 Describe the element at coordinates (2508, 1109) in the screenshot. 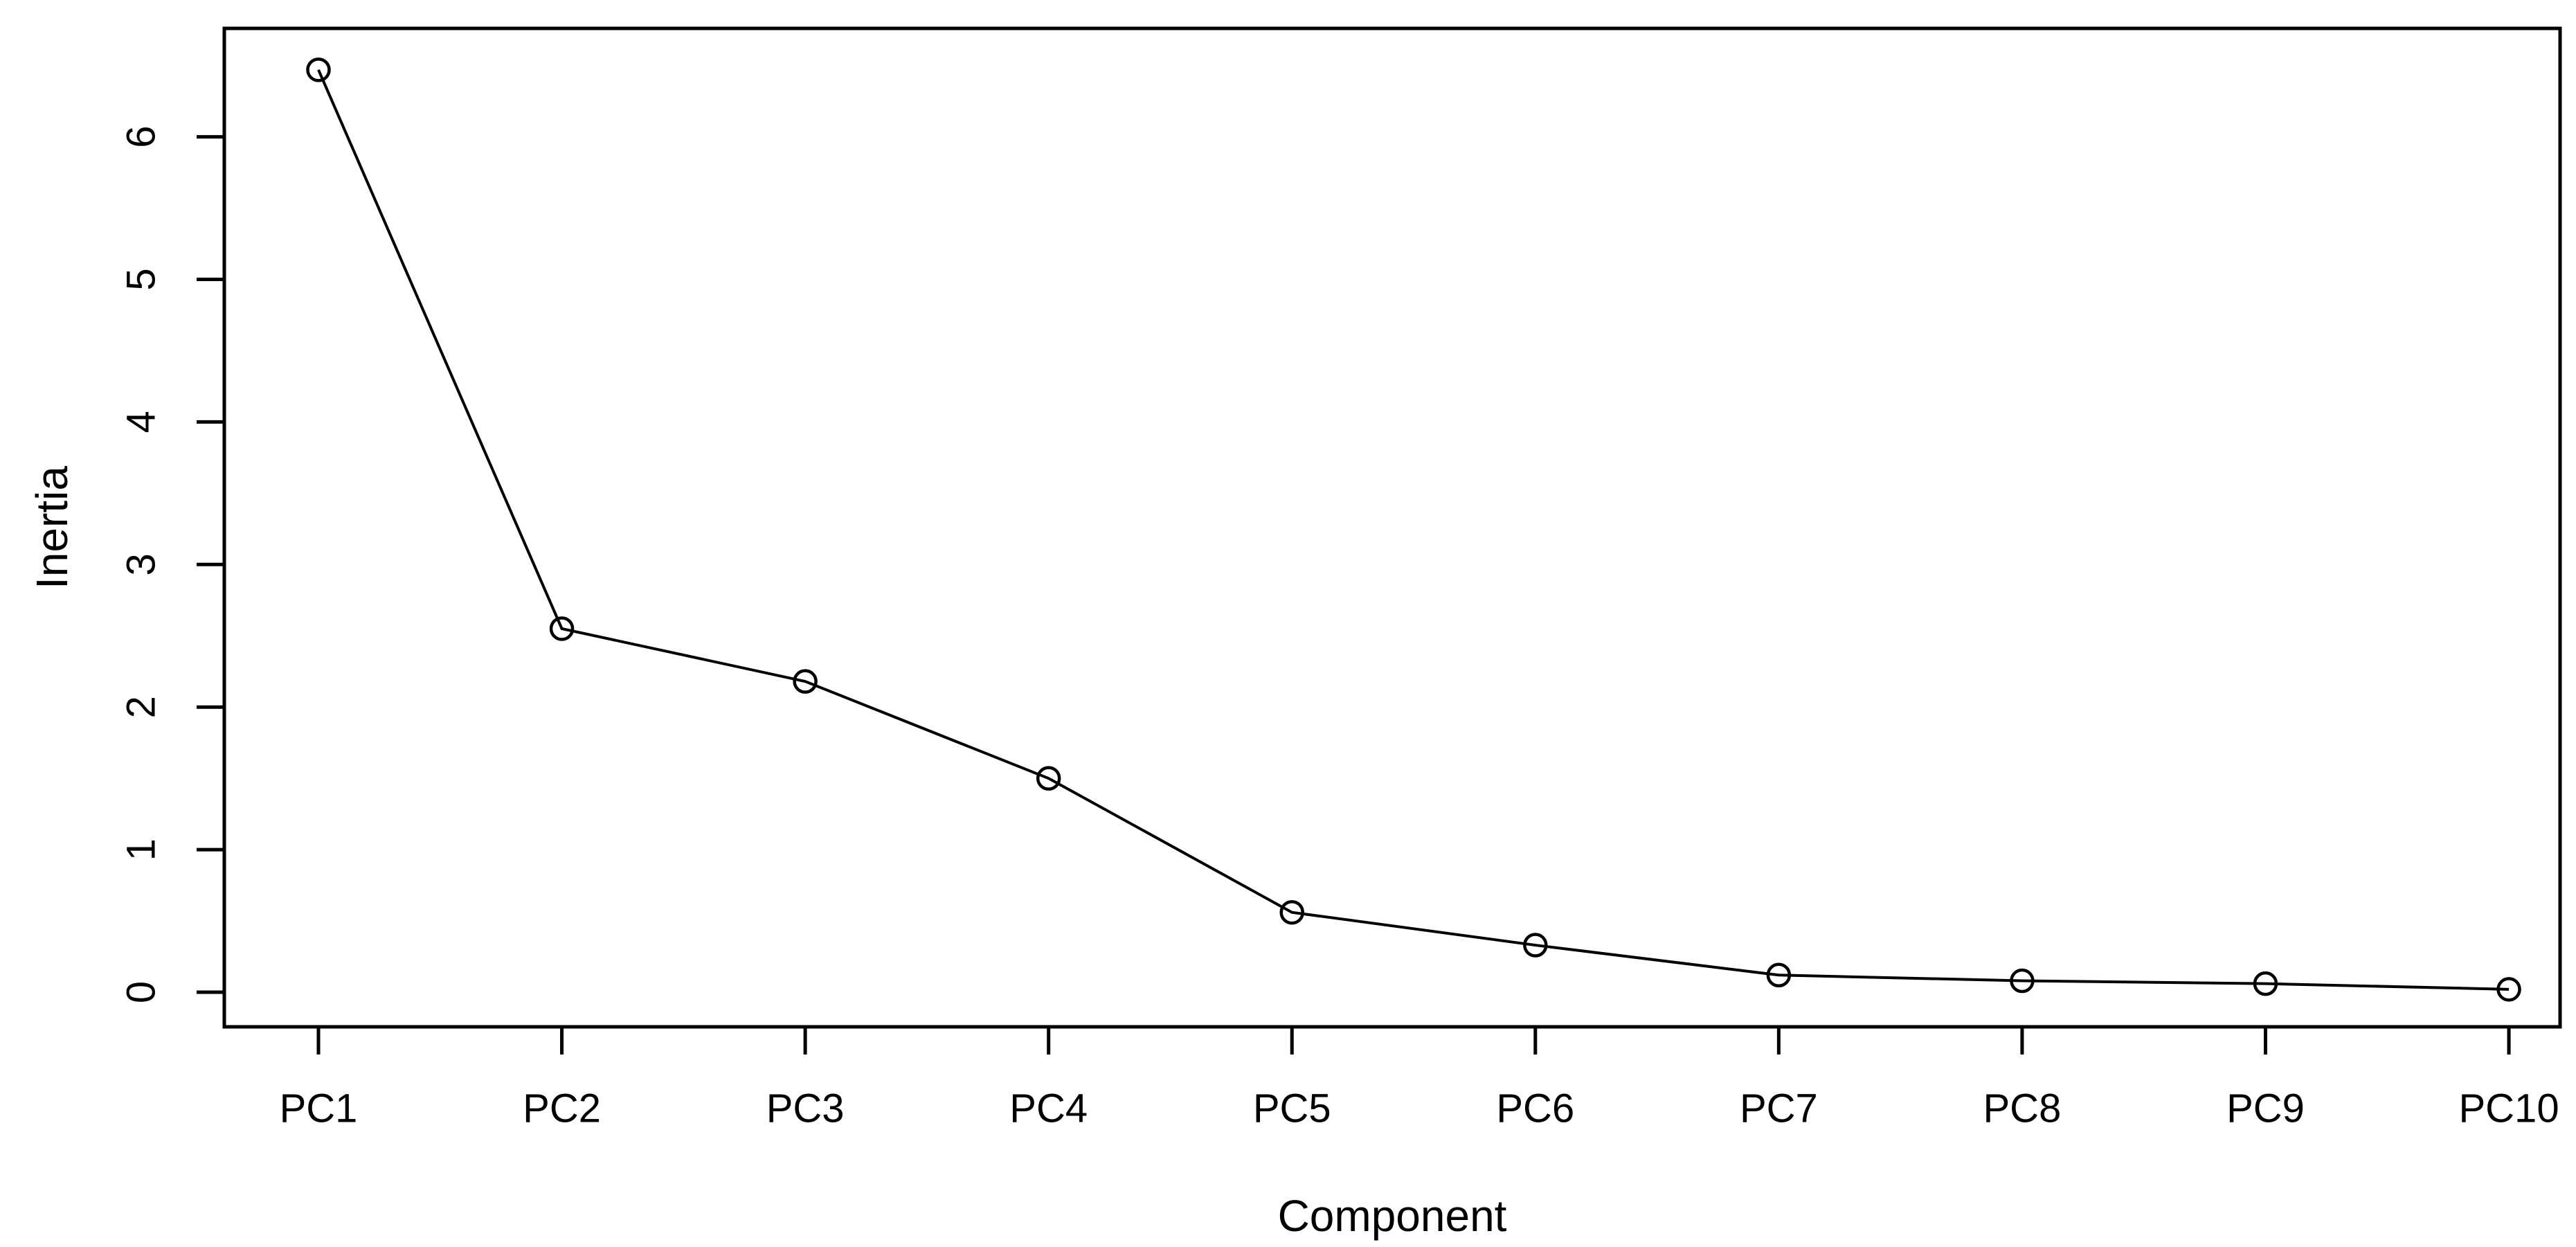

I see `x-tick-label: PC10` at that location.